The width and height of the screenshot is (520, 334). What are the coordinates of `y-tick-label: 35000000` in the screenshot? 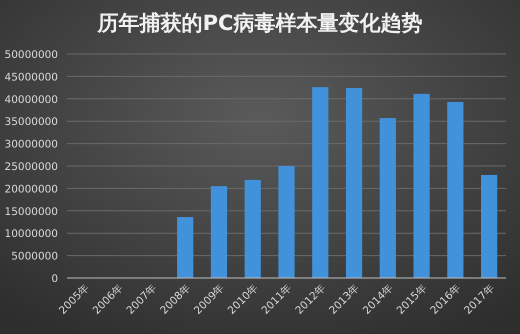 It's located at (31, 122).